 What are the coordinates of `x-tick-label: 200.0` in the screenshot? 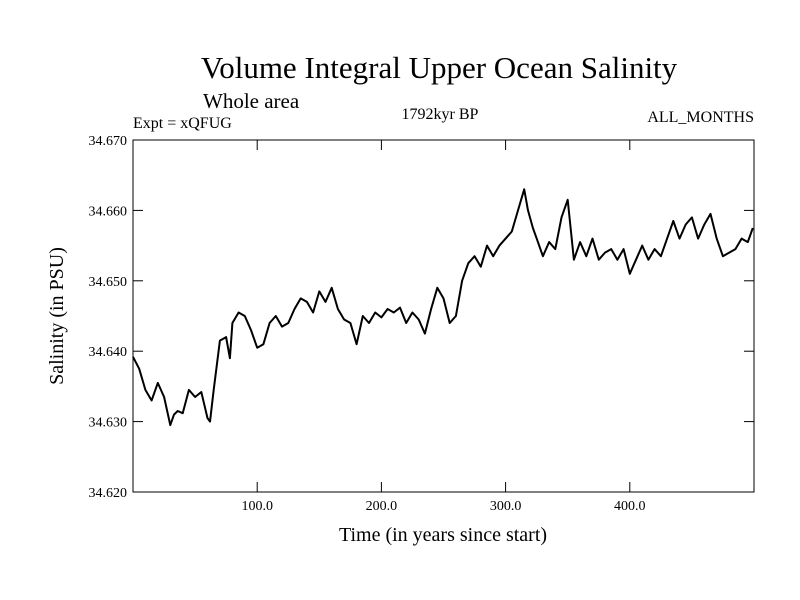 It's located at (382, 506).